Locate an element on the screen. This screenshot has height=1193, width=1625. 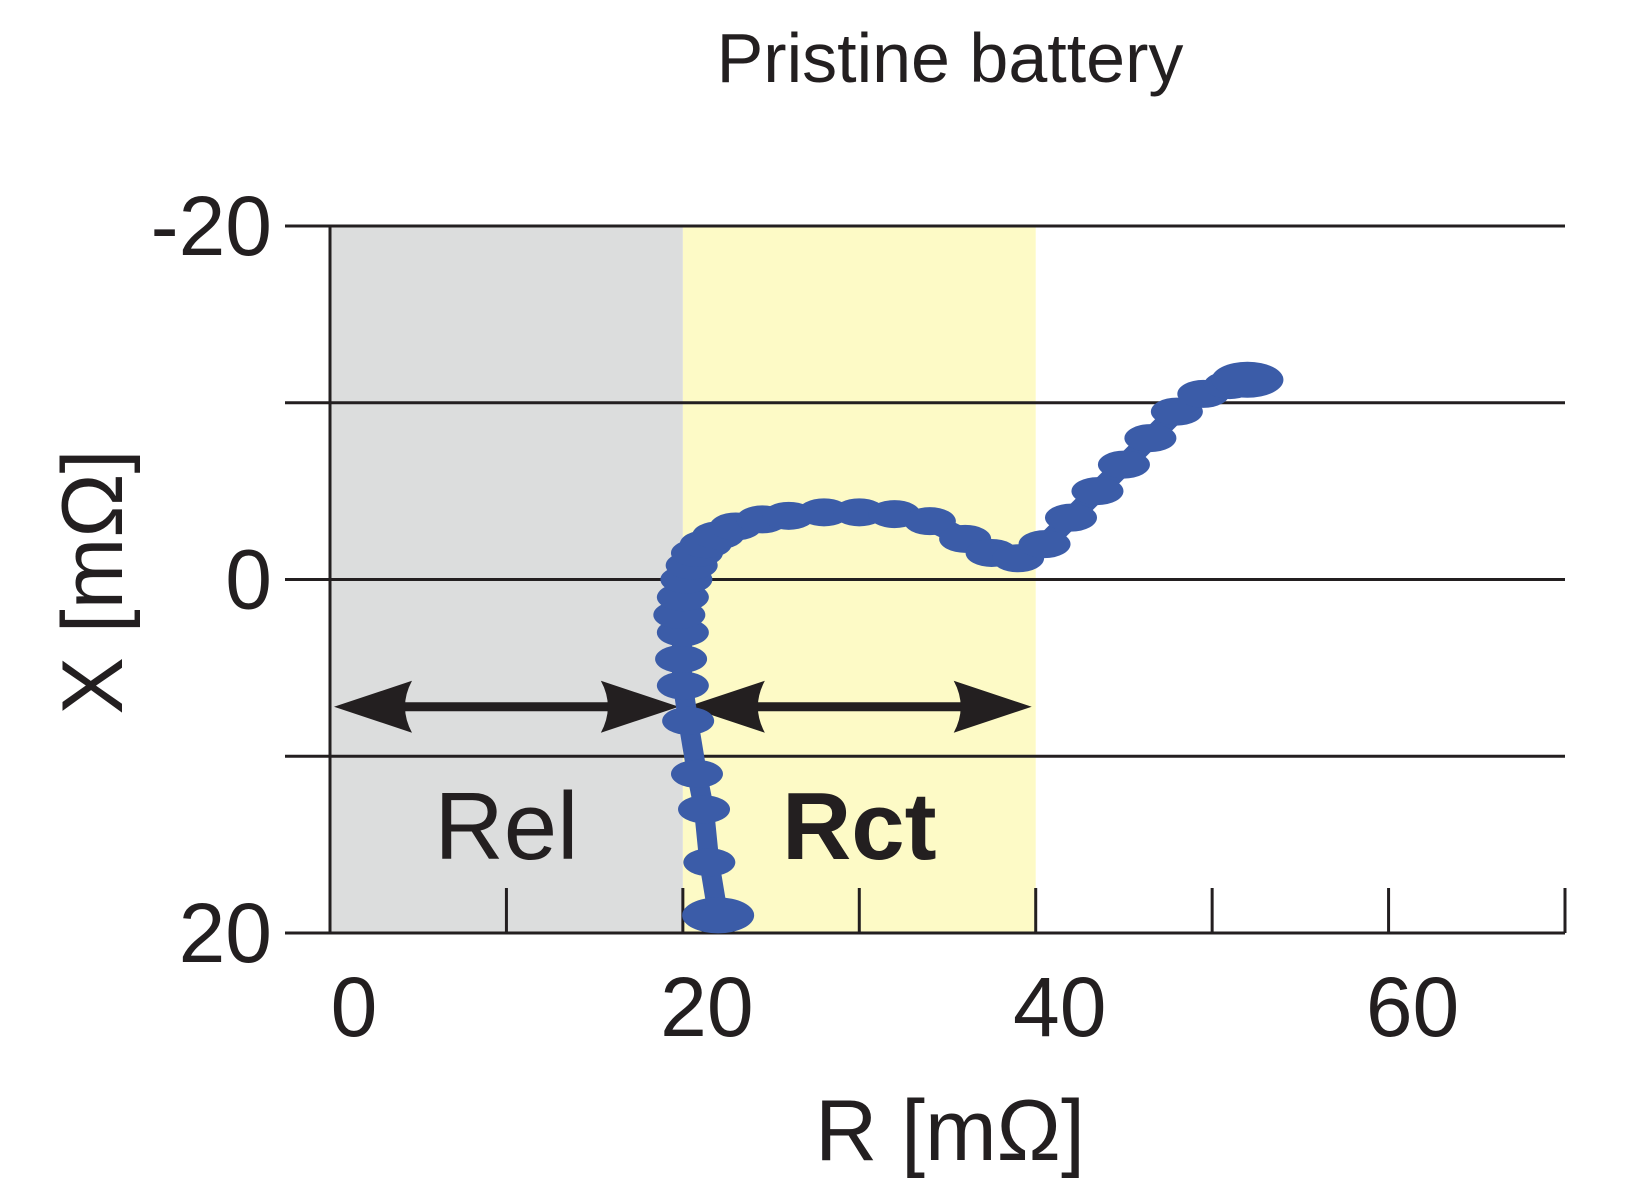
y-axis-label: X [mΩ] is located at coordinates (93, 582).